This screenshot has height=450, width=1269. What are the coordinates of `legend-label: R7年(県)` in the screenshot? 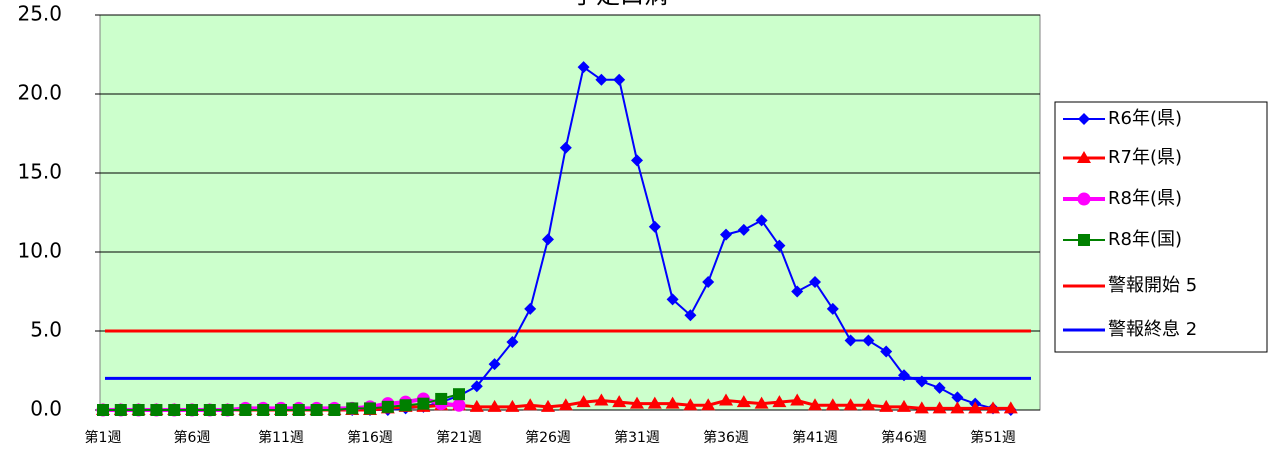 It's located at (1145, 157).